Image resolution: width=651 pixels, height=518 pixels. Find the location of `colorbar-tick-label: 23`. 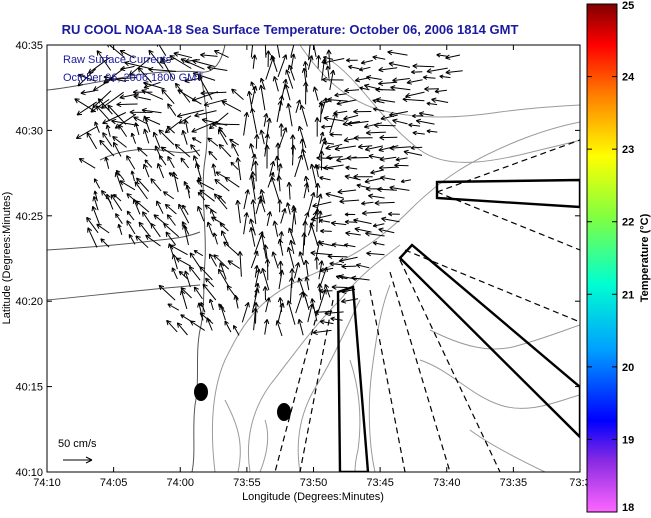

colorbar-tick-label: 23 is located at coordinates (628, 150).